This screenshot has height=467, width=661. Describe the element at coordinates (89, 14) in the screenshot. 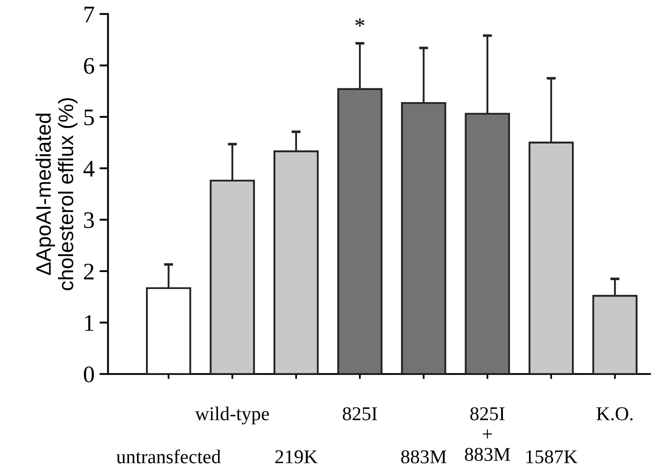

I see `y-tick-label: 7` at that location.